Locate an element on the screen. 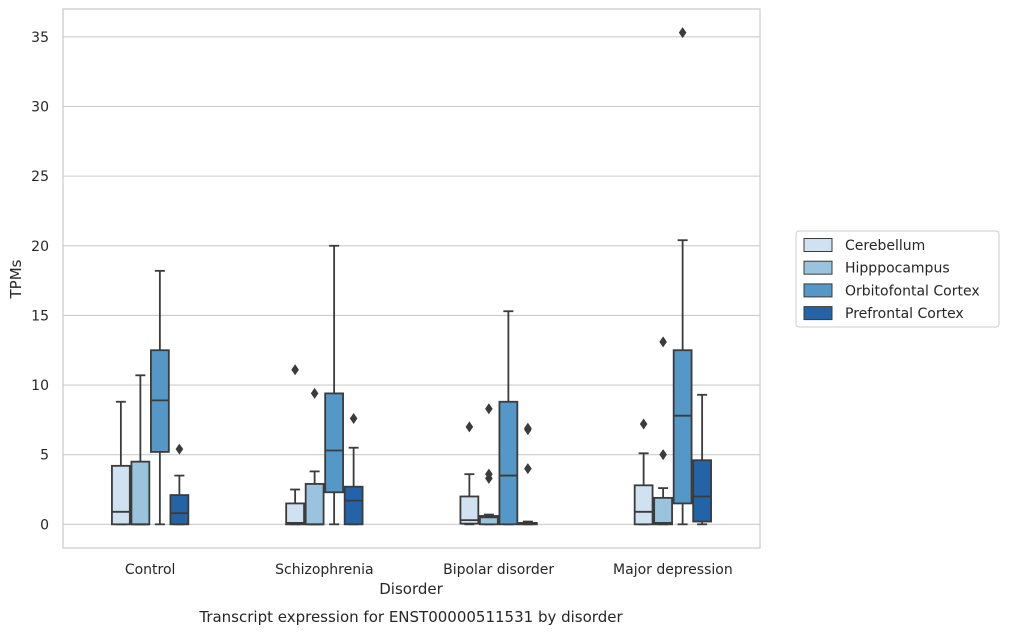 The height and width of the screenshot is (634, 1009). y-tick-label: 5 is located at coordinates (44, 456).